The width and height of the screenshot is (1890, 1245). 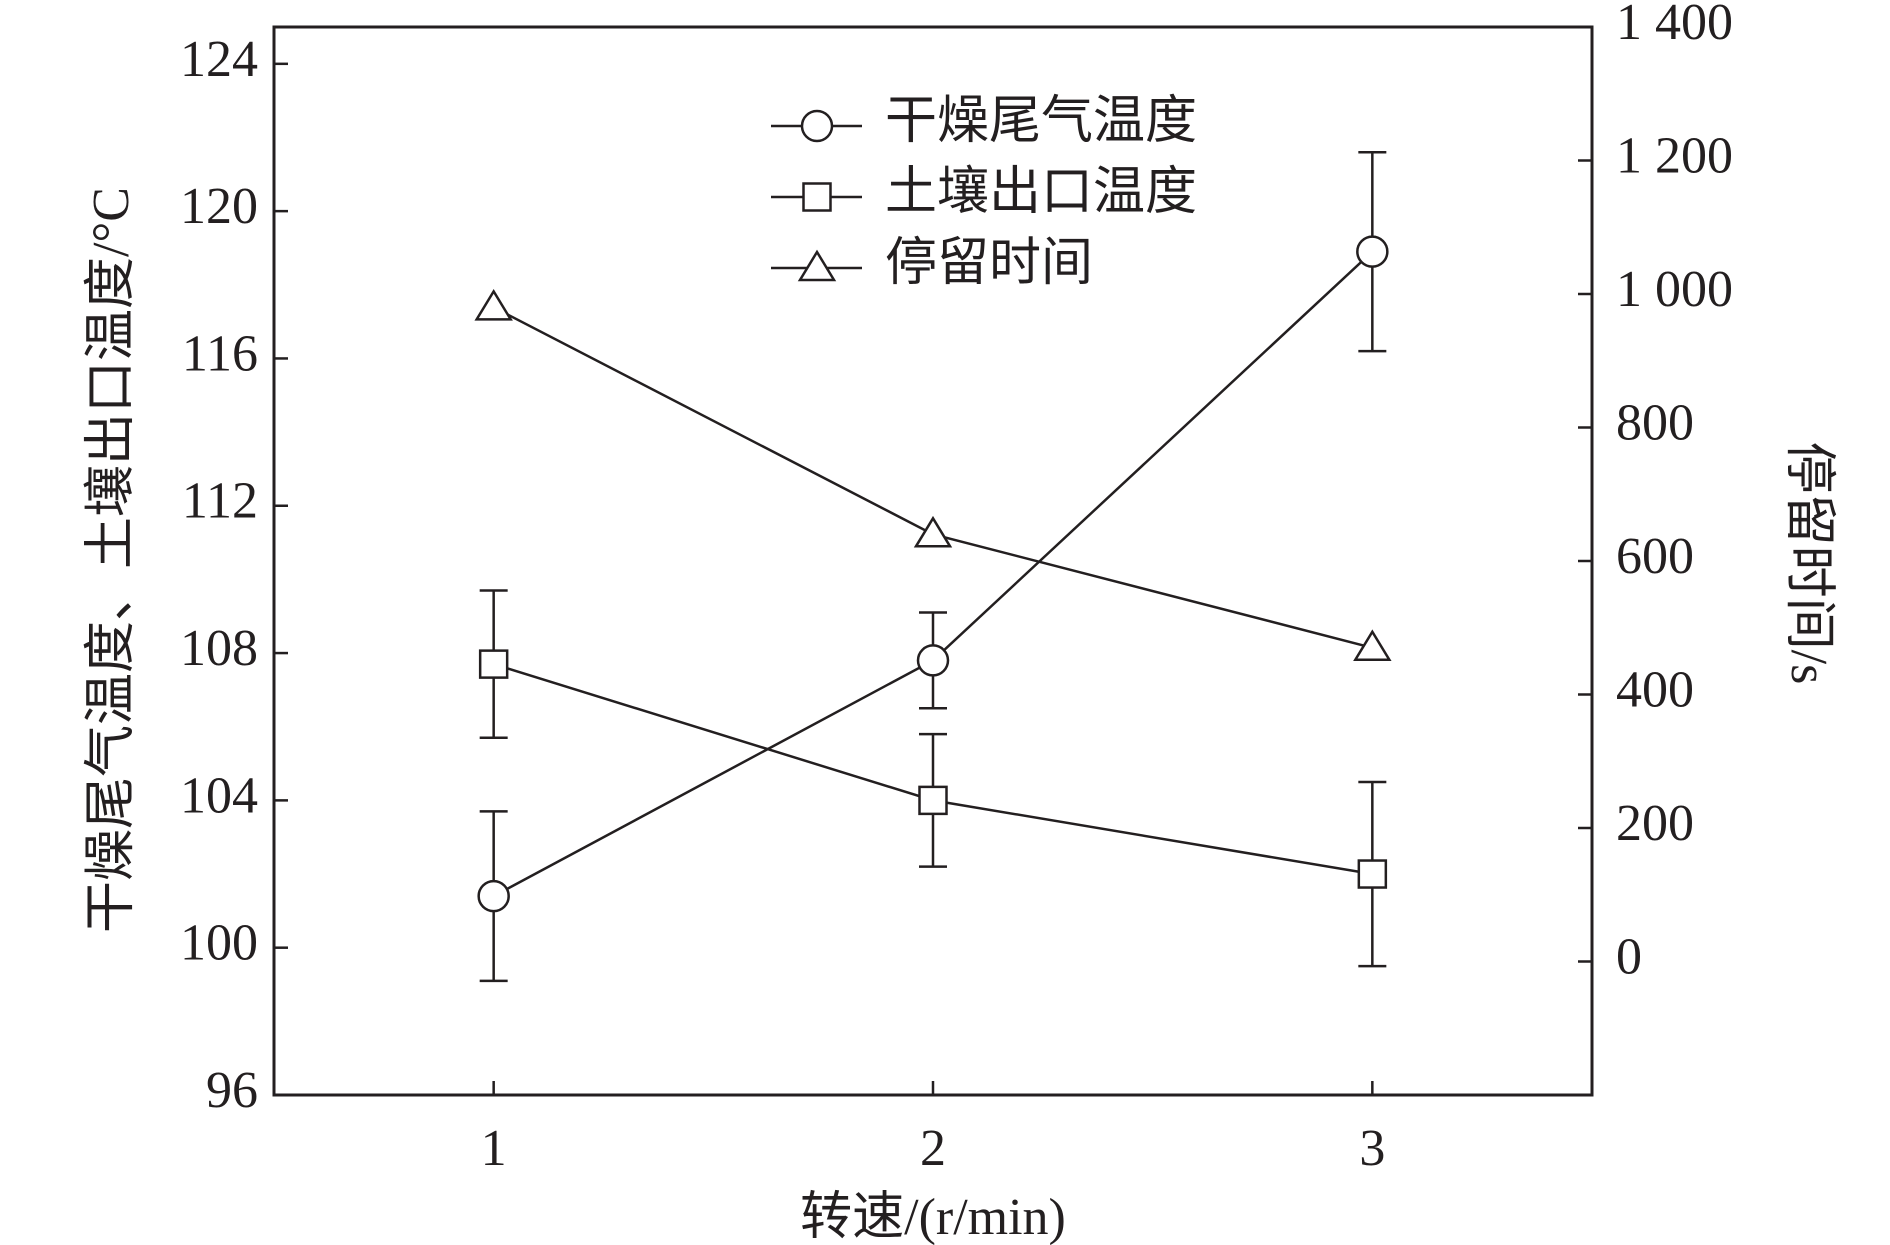 What do you see at coordinates (1674, 155) in the screenshot?
I see `y2-tick-label: 1 200` at bounding box center [1674, 155].